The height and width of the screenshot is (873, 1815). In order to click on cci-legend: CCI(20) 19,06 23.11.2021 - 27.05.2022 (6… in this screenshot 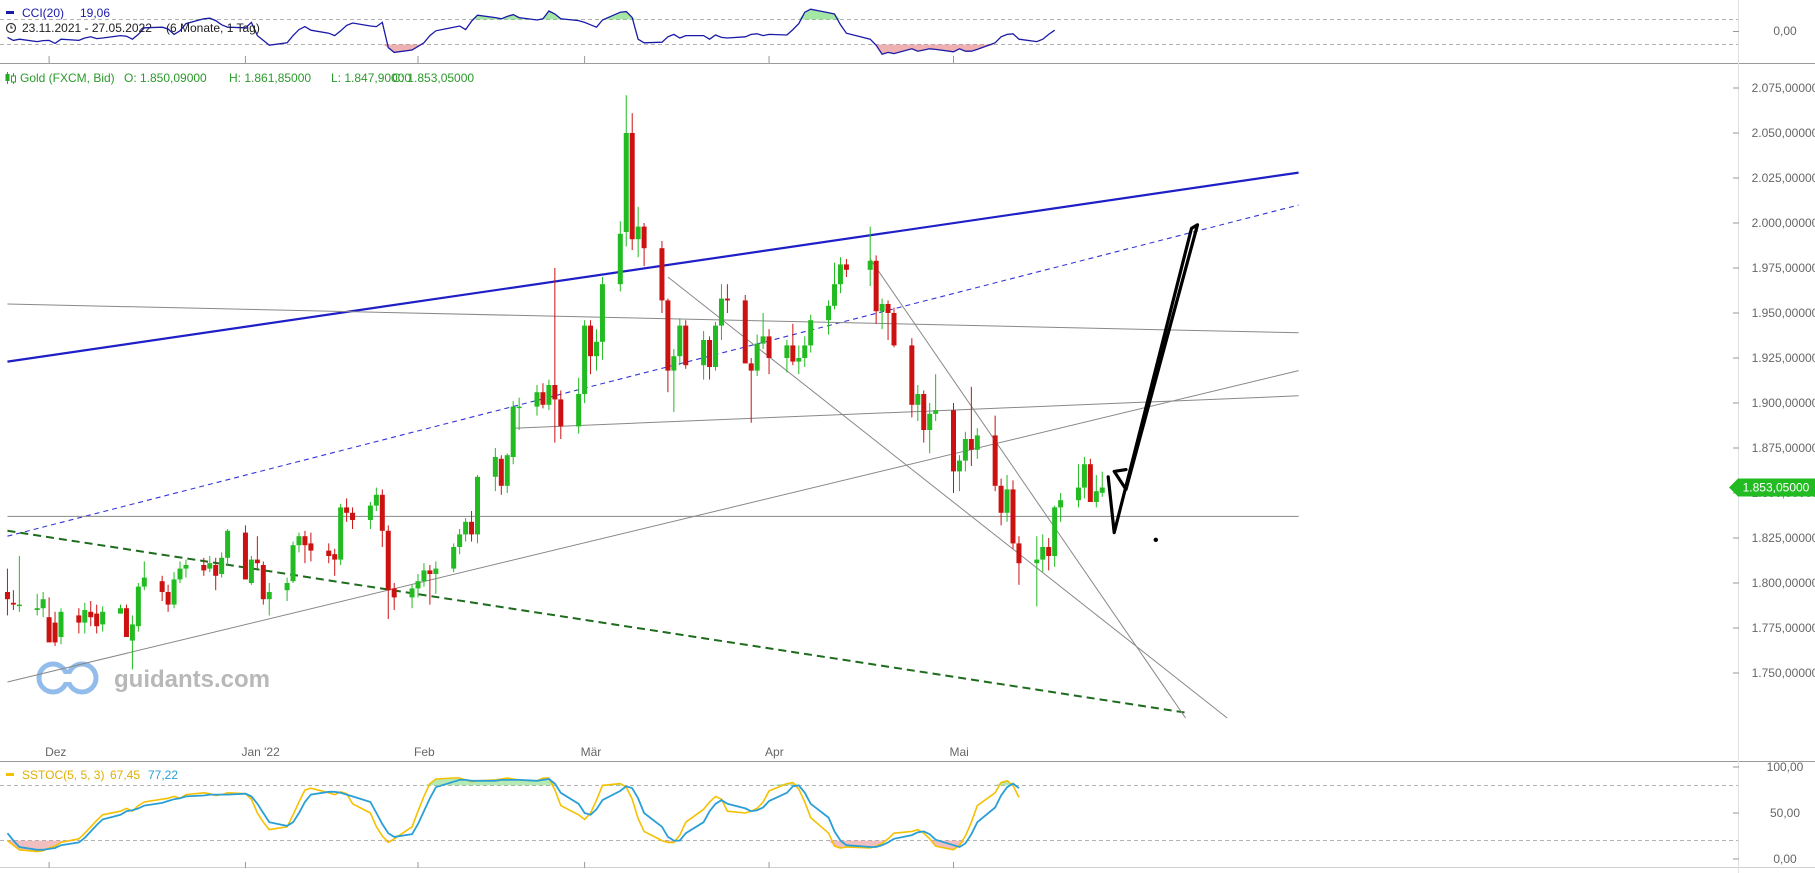, I will do `click(132, 20)`.